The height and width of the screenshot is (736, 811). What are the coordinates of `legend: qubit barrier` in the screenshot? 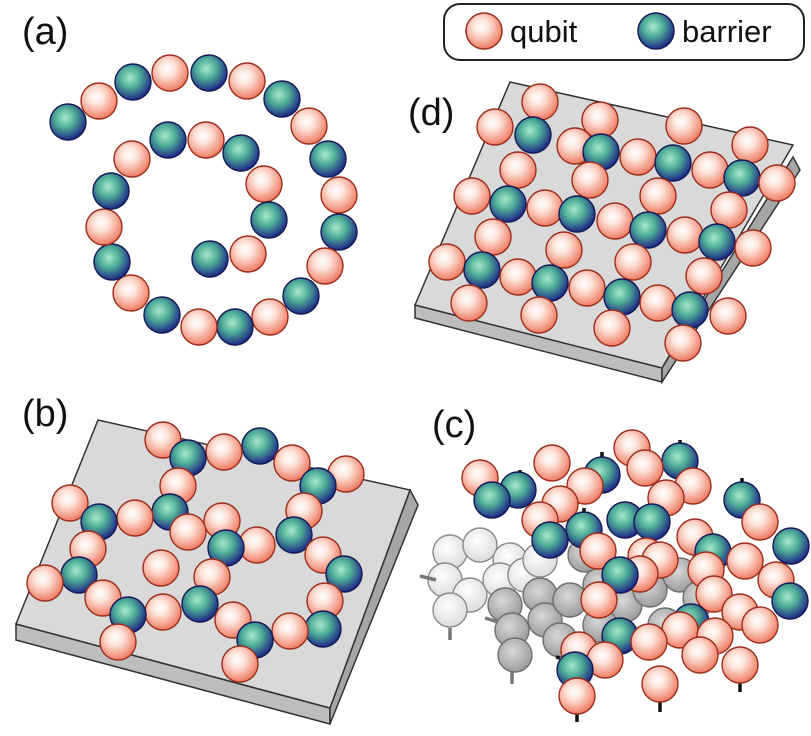 It's located at (624, 32).